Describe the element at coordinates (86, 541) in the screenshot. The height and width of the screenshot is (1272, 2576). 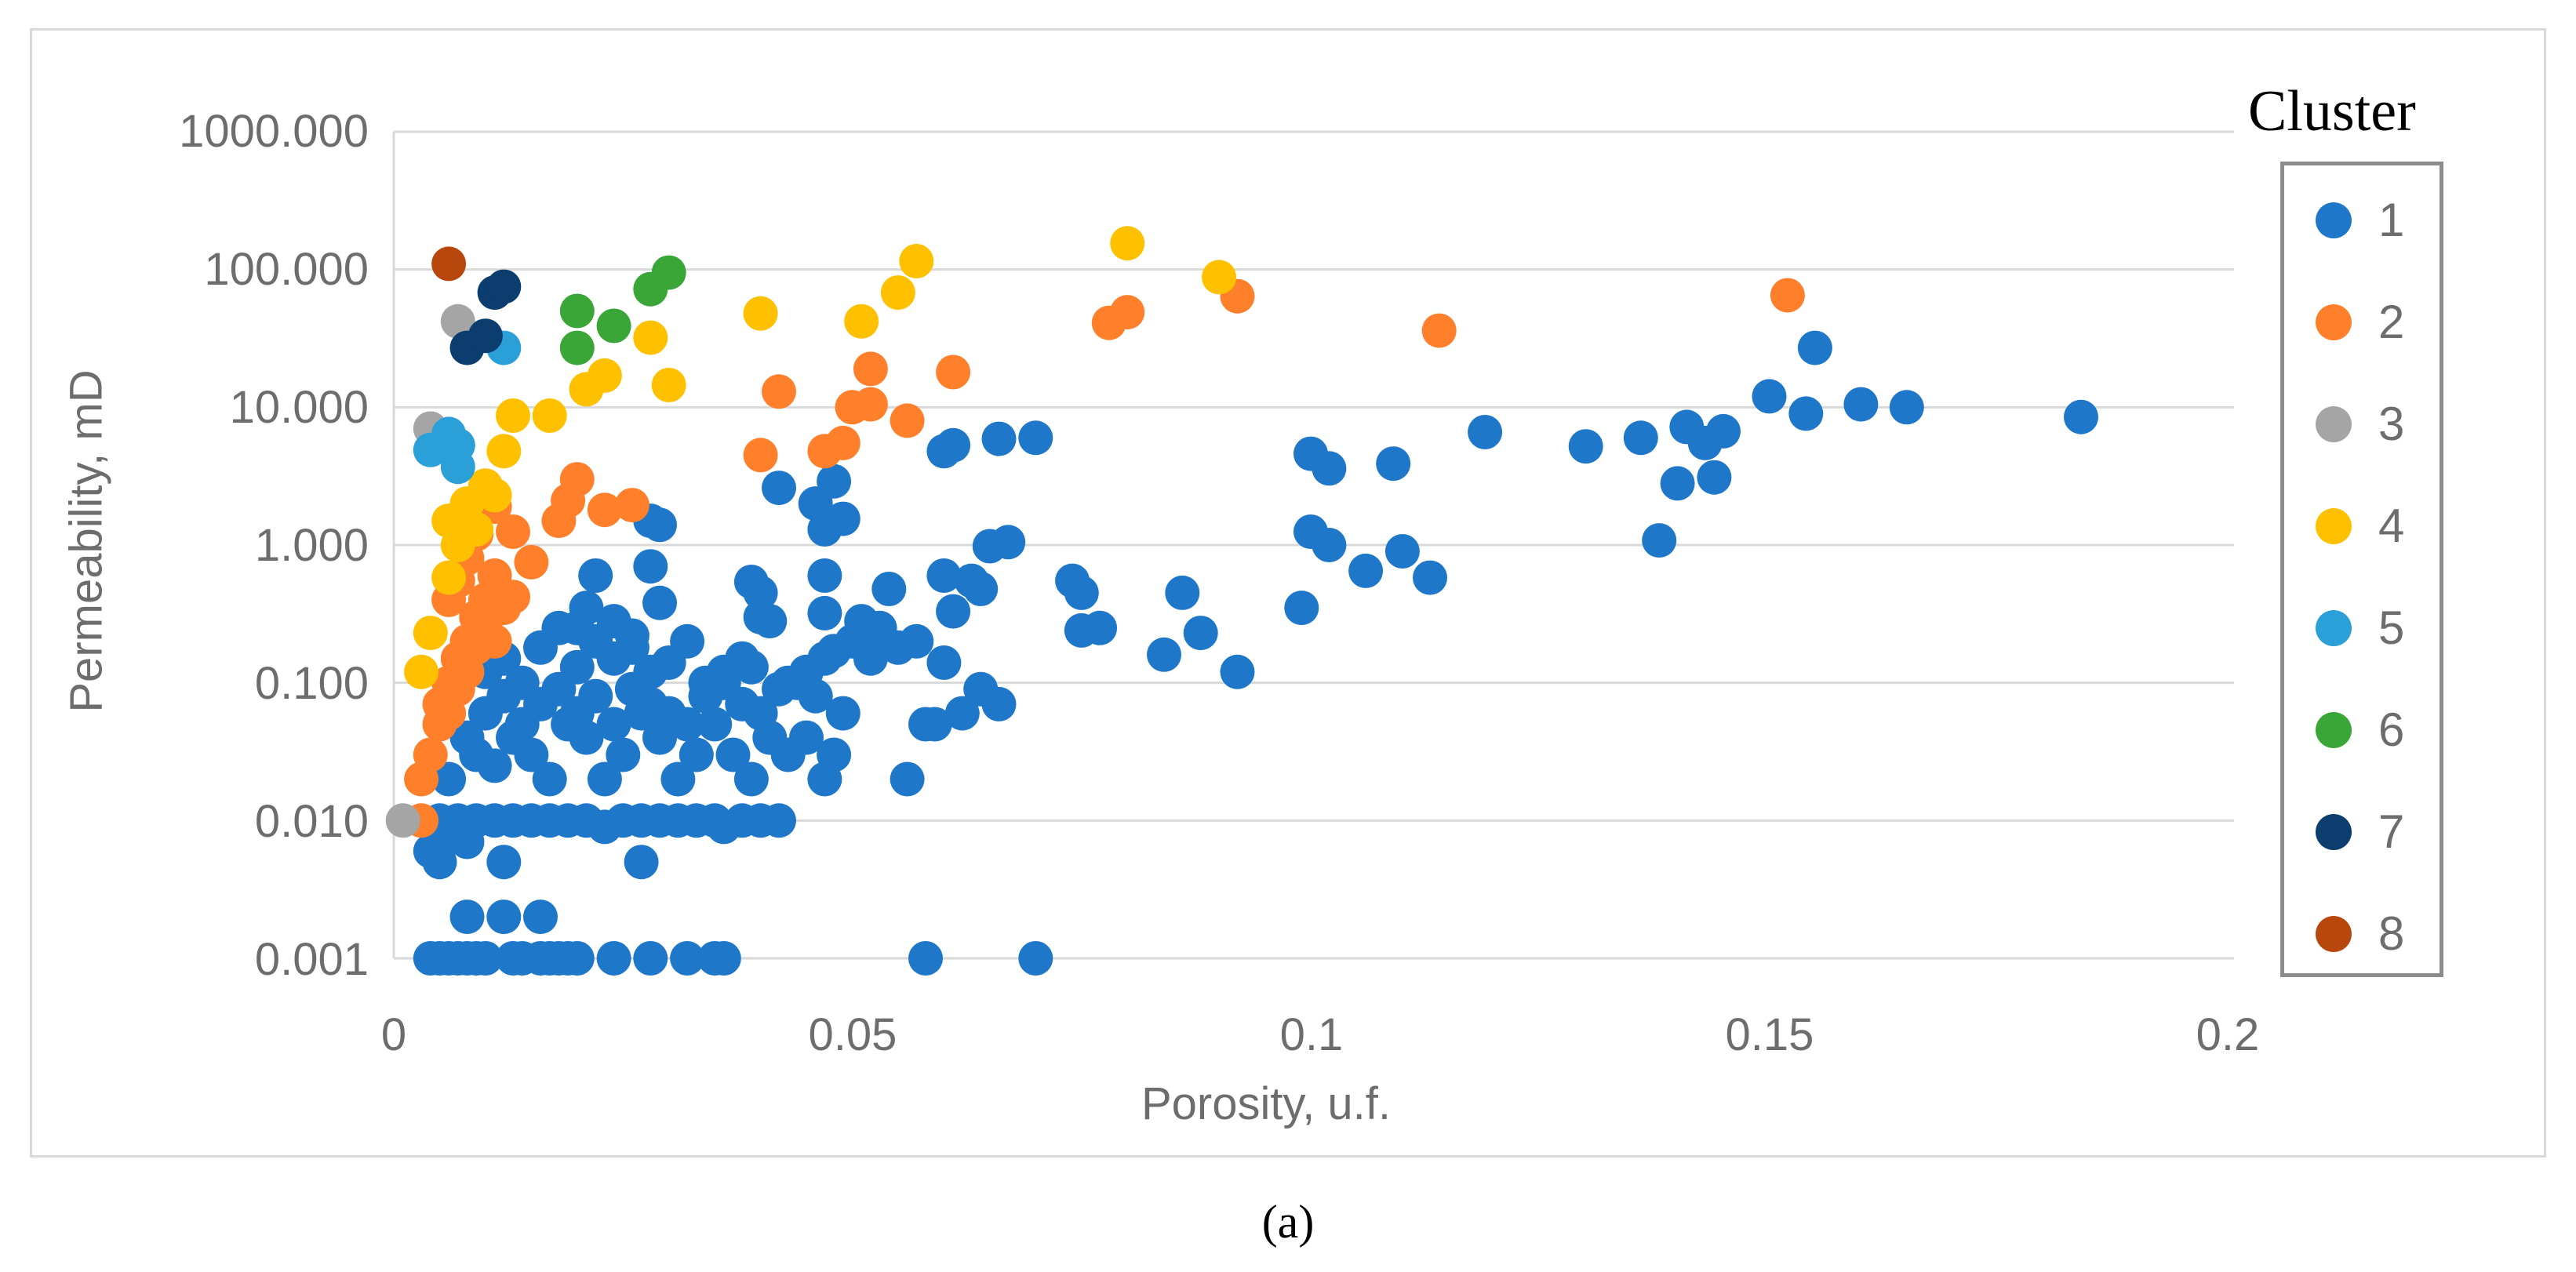
I see `y-axis-title: Permeability, mD` at that location.